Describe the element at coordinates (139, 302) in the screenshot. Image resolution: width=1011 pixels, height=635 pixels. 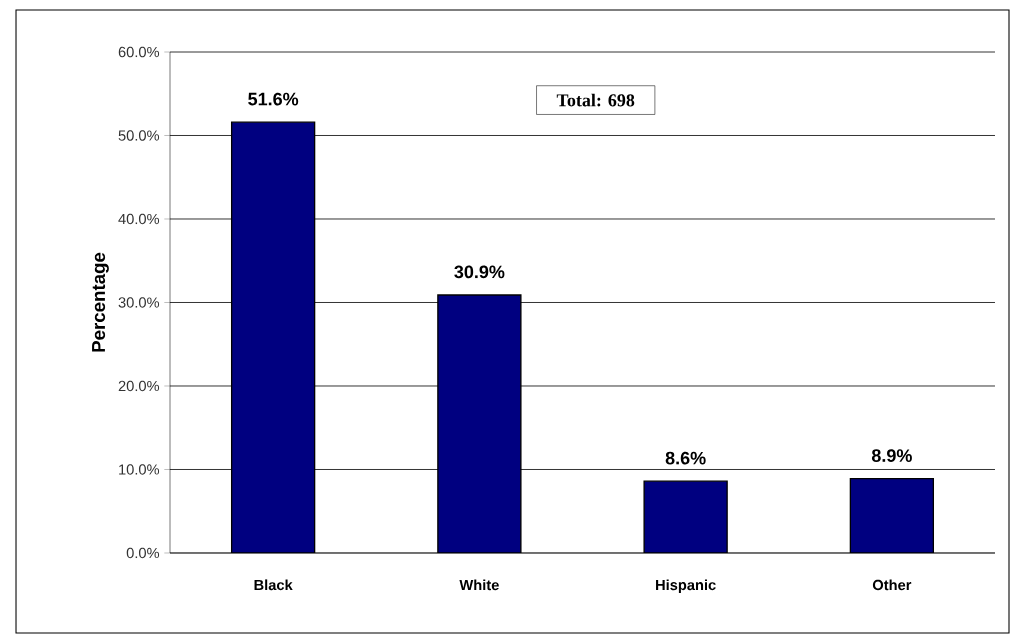
I see `y-tick-label: 30.0%` at that location.